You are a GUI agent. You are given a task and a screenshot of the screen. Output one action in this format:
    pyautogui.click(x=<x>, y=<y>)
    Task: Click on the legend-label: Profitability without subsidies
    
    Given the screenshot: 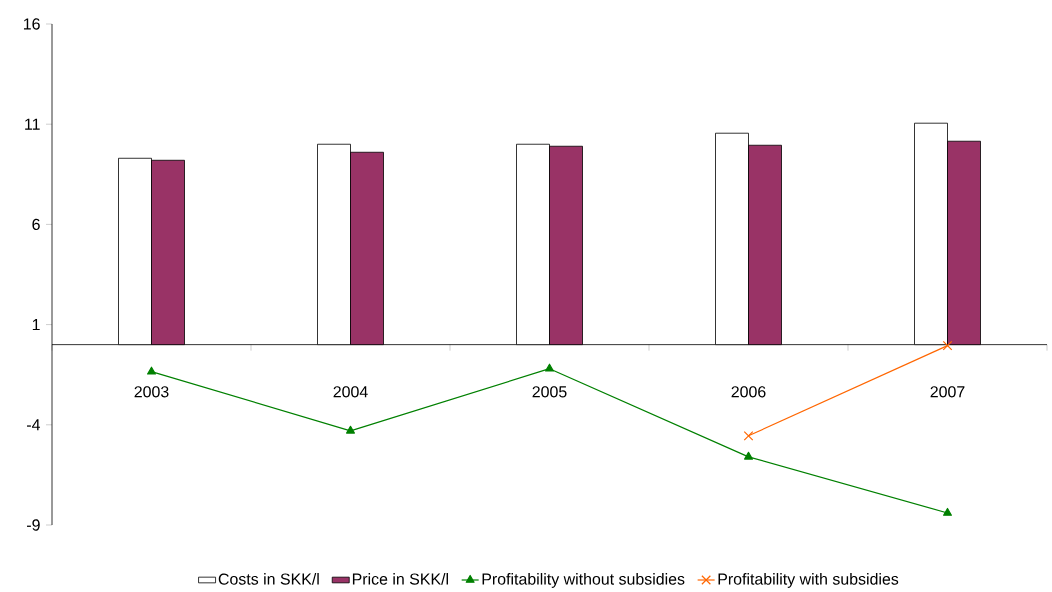 What is the action you would take?
    pyautogui.click(x=583, y=580)
    